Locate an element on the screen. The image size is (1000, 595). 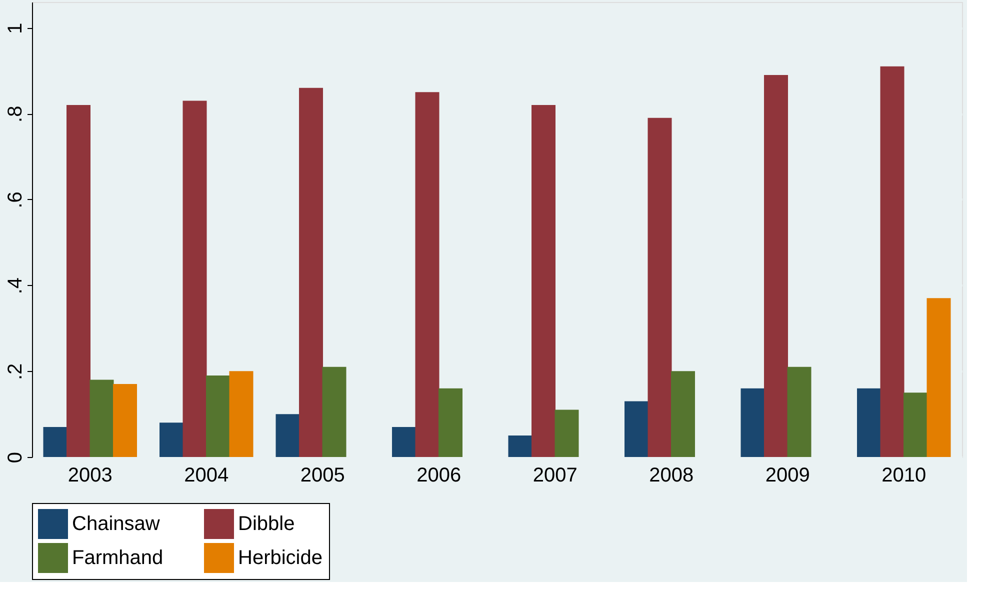
x-tick-label: 2005 is located at coordinates (322, 475).